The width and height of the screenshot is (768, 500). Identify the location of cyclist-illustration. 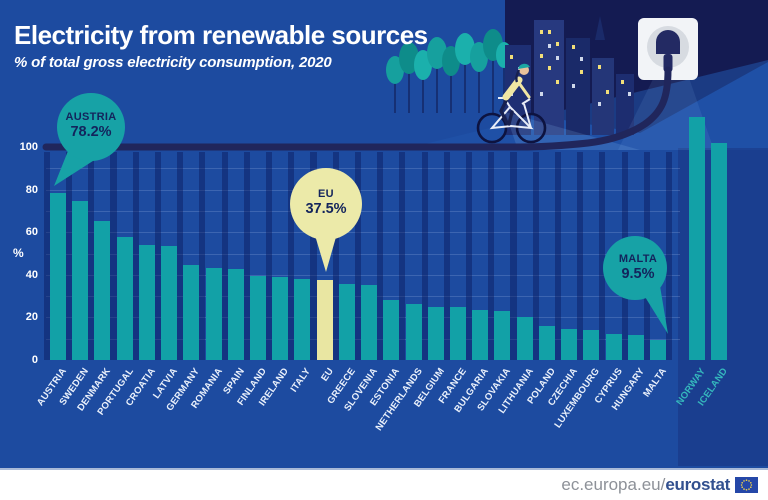
(511, 103).